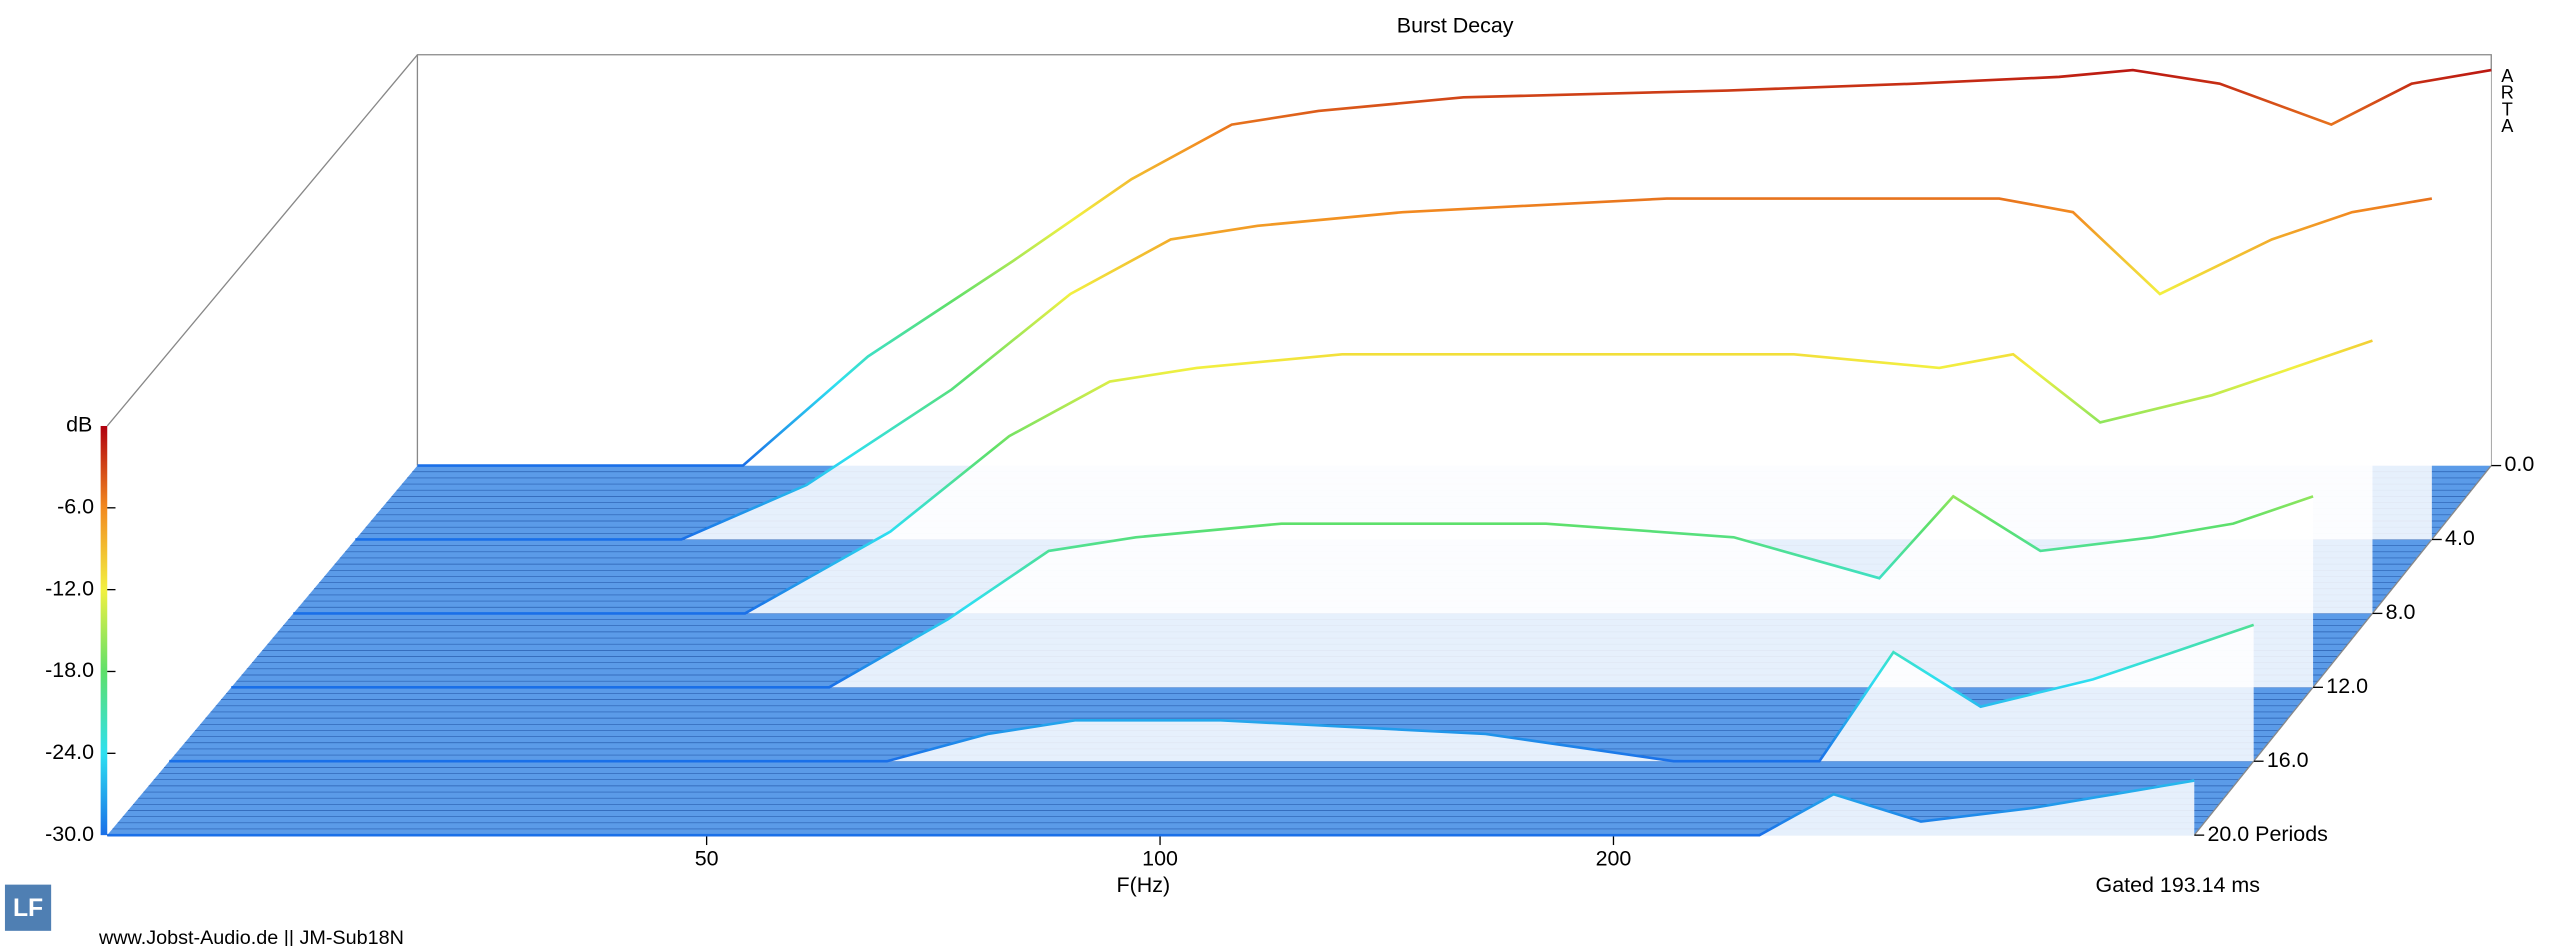 The width and height of the screenshot is (2549, 946). Describe the element at coordinates (2267, 834) in the screenshot. I see `z-tick-label: 20.0 Periods` at that location.